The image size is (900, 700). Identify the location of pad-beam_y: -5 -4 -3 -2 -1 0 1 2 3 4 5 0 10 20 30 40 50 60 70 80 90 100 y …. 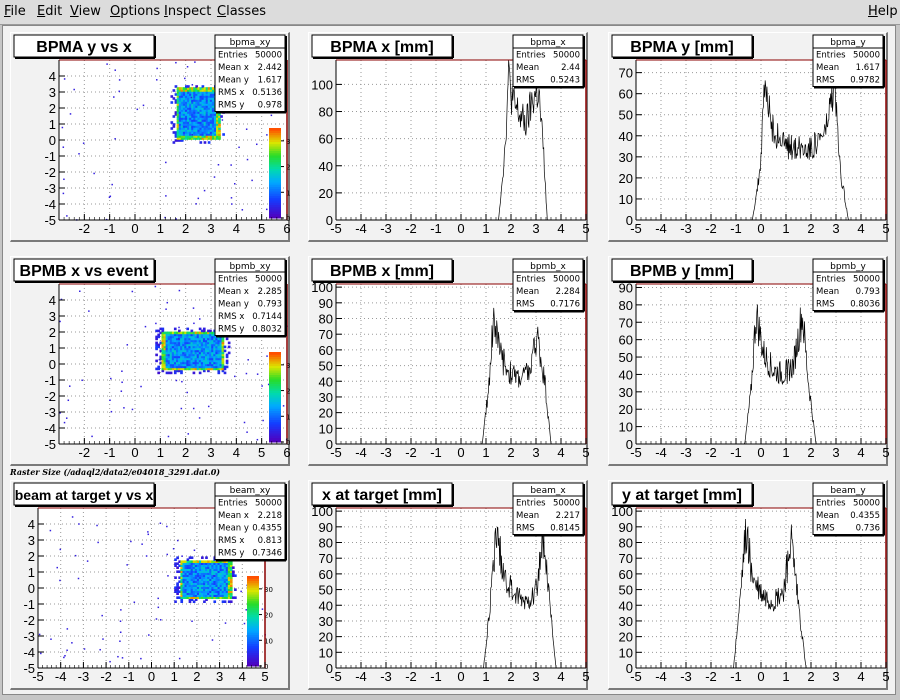
(748, 585).